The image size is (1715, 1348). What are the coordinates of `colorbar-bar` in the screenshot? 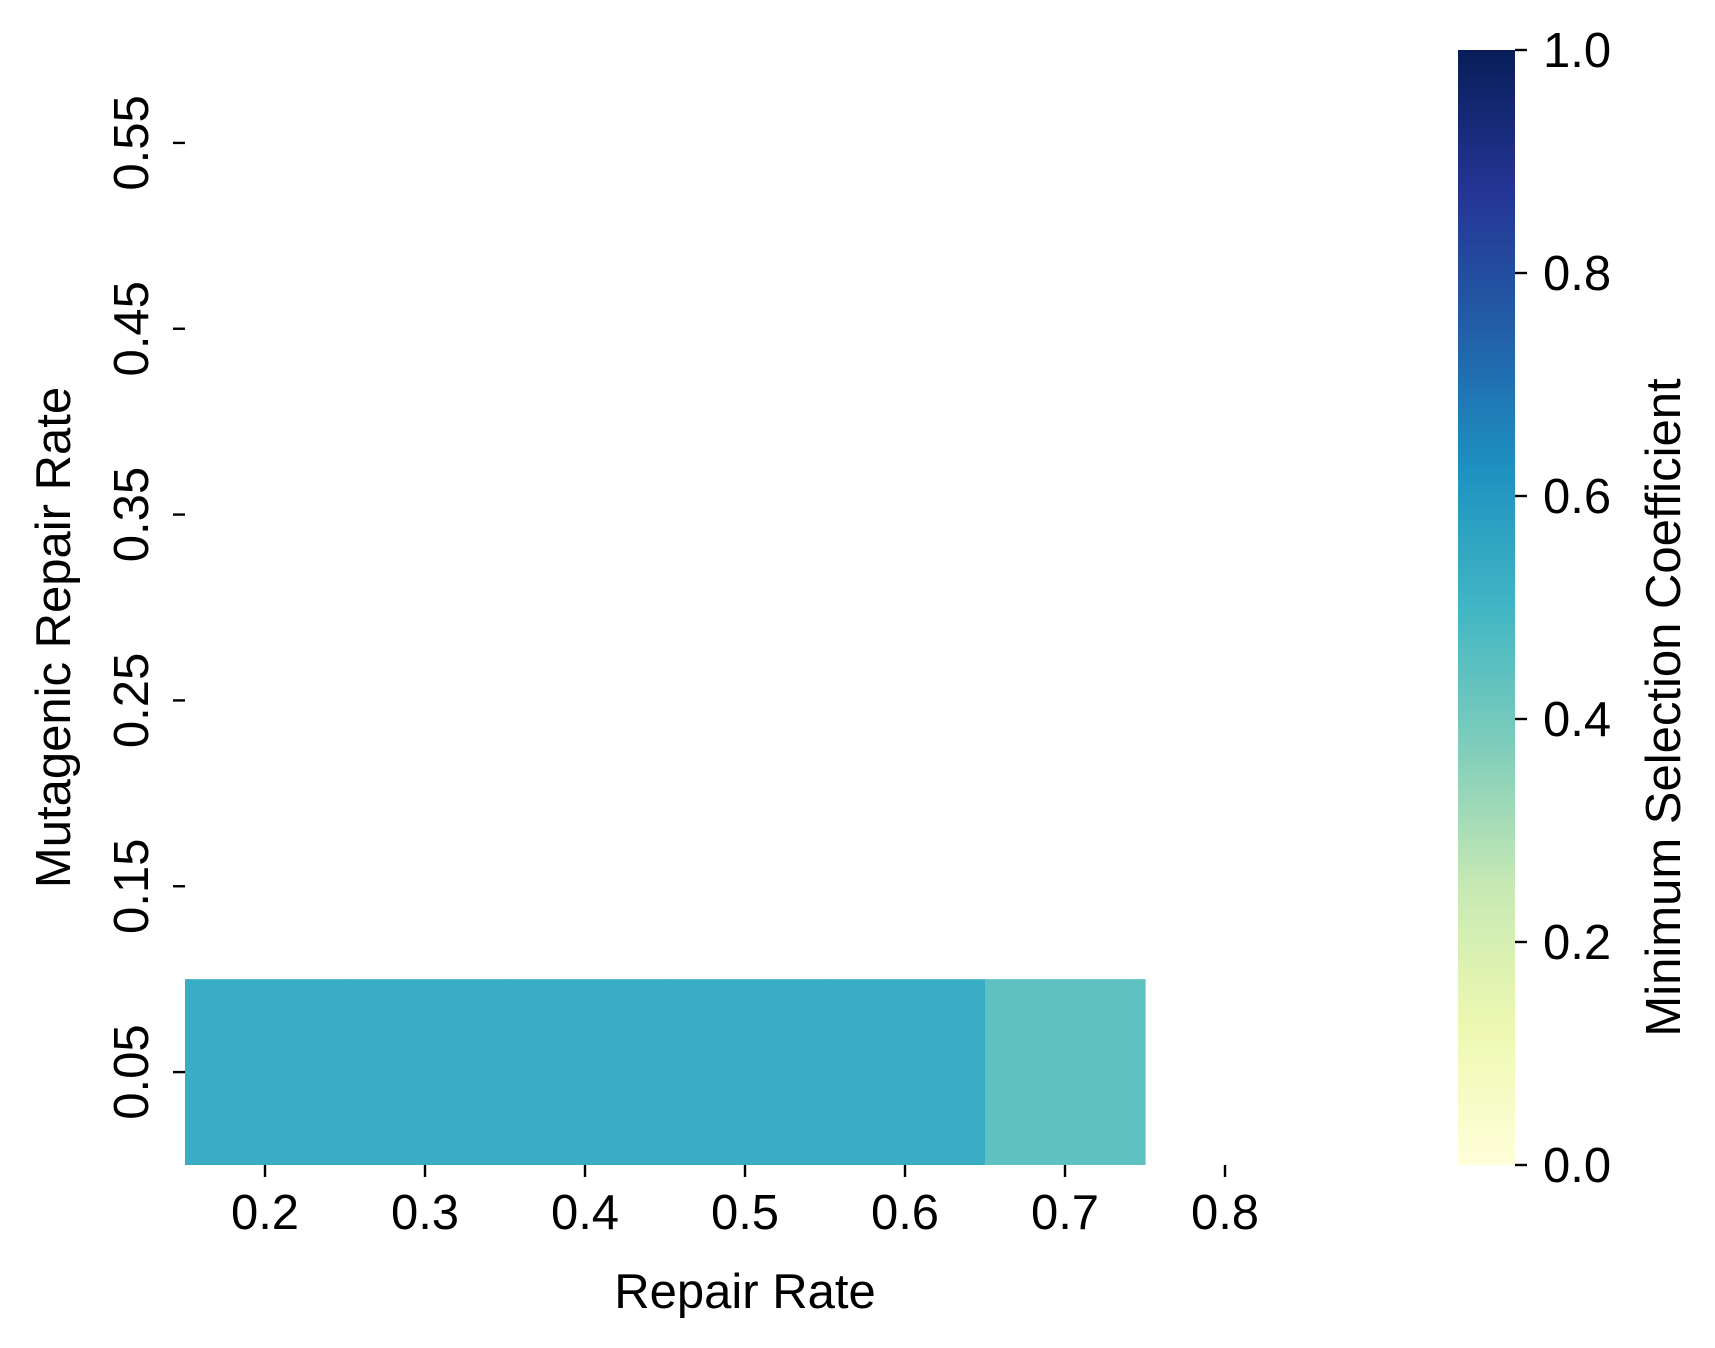 It's located at (1486, 607).